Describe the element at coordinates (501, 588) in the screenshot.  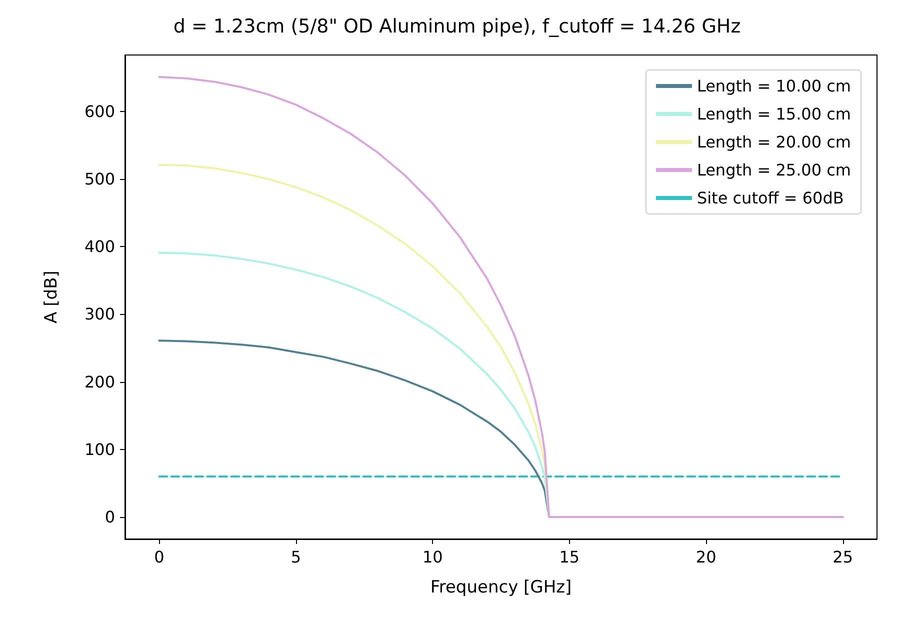
I see `x-axis-title: Frequency [GHz]` at that location.